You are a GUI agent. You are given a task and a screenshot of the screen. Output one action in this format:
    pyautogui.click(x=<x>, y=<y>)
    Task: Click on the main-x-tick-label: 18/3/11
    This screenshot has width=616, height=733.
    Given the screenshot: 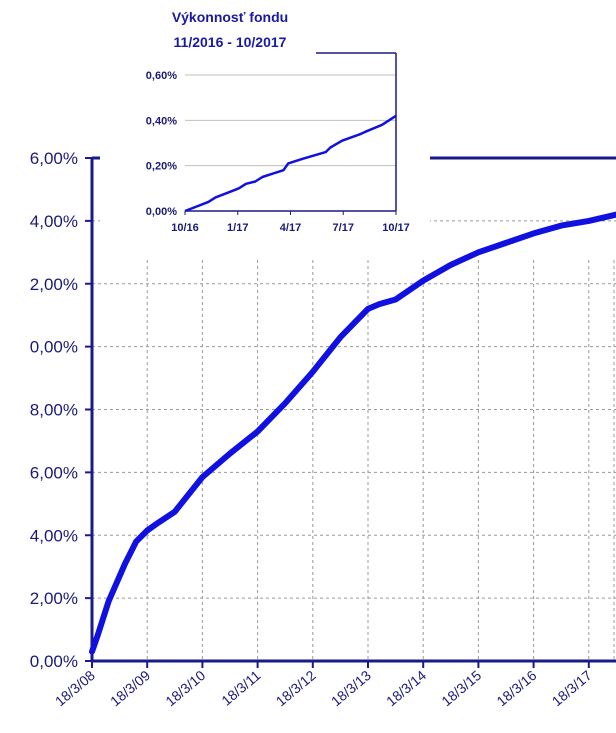 What is the action you would take?
    pyautogui.click(x=240, y=688)
    